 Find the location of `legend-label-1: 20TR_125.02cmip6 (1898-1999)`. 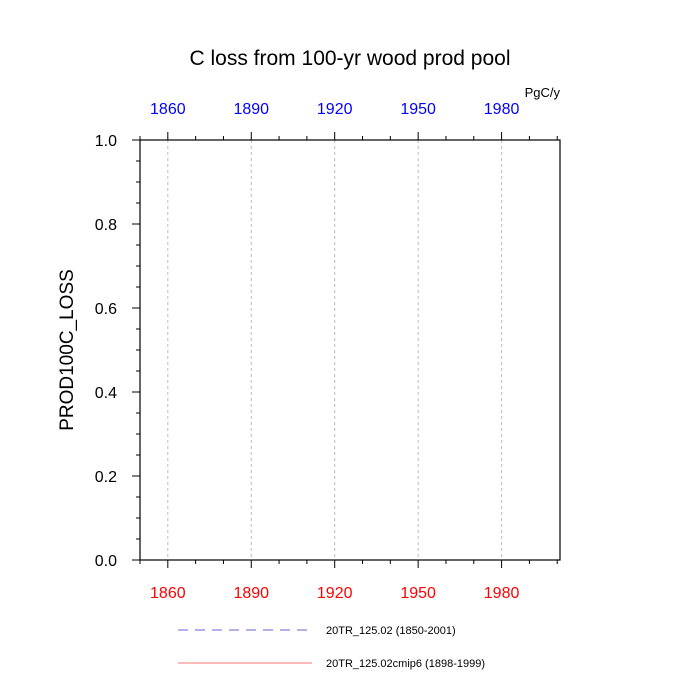

legend-label-1: 20TR_125.02cmip6 (1898-1999) is located at coordinates (405, 664).